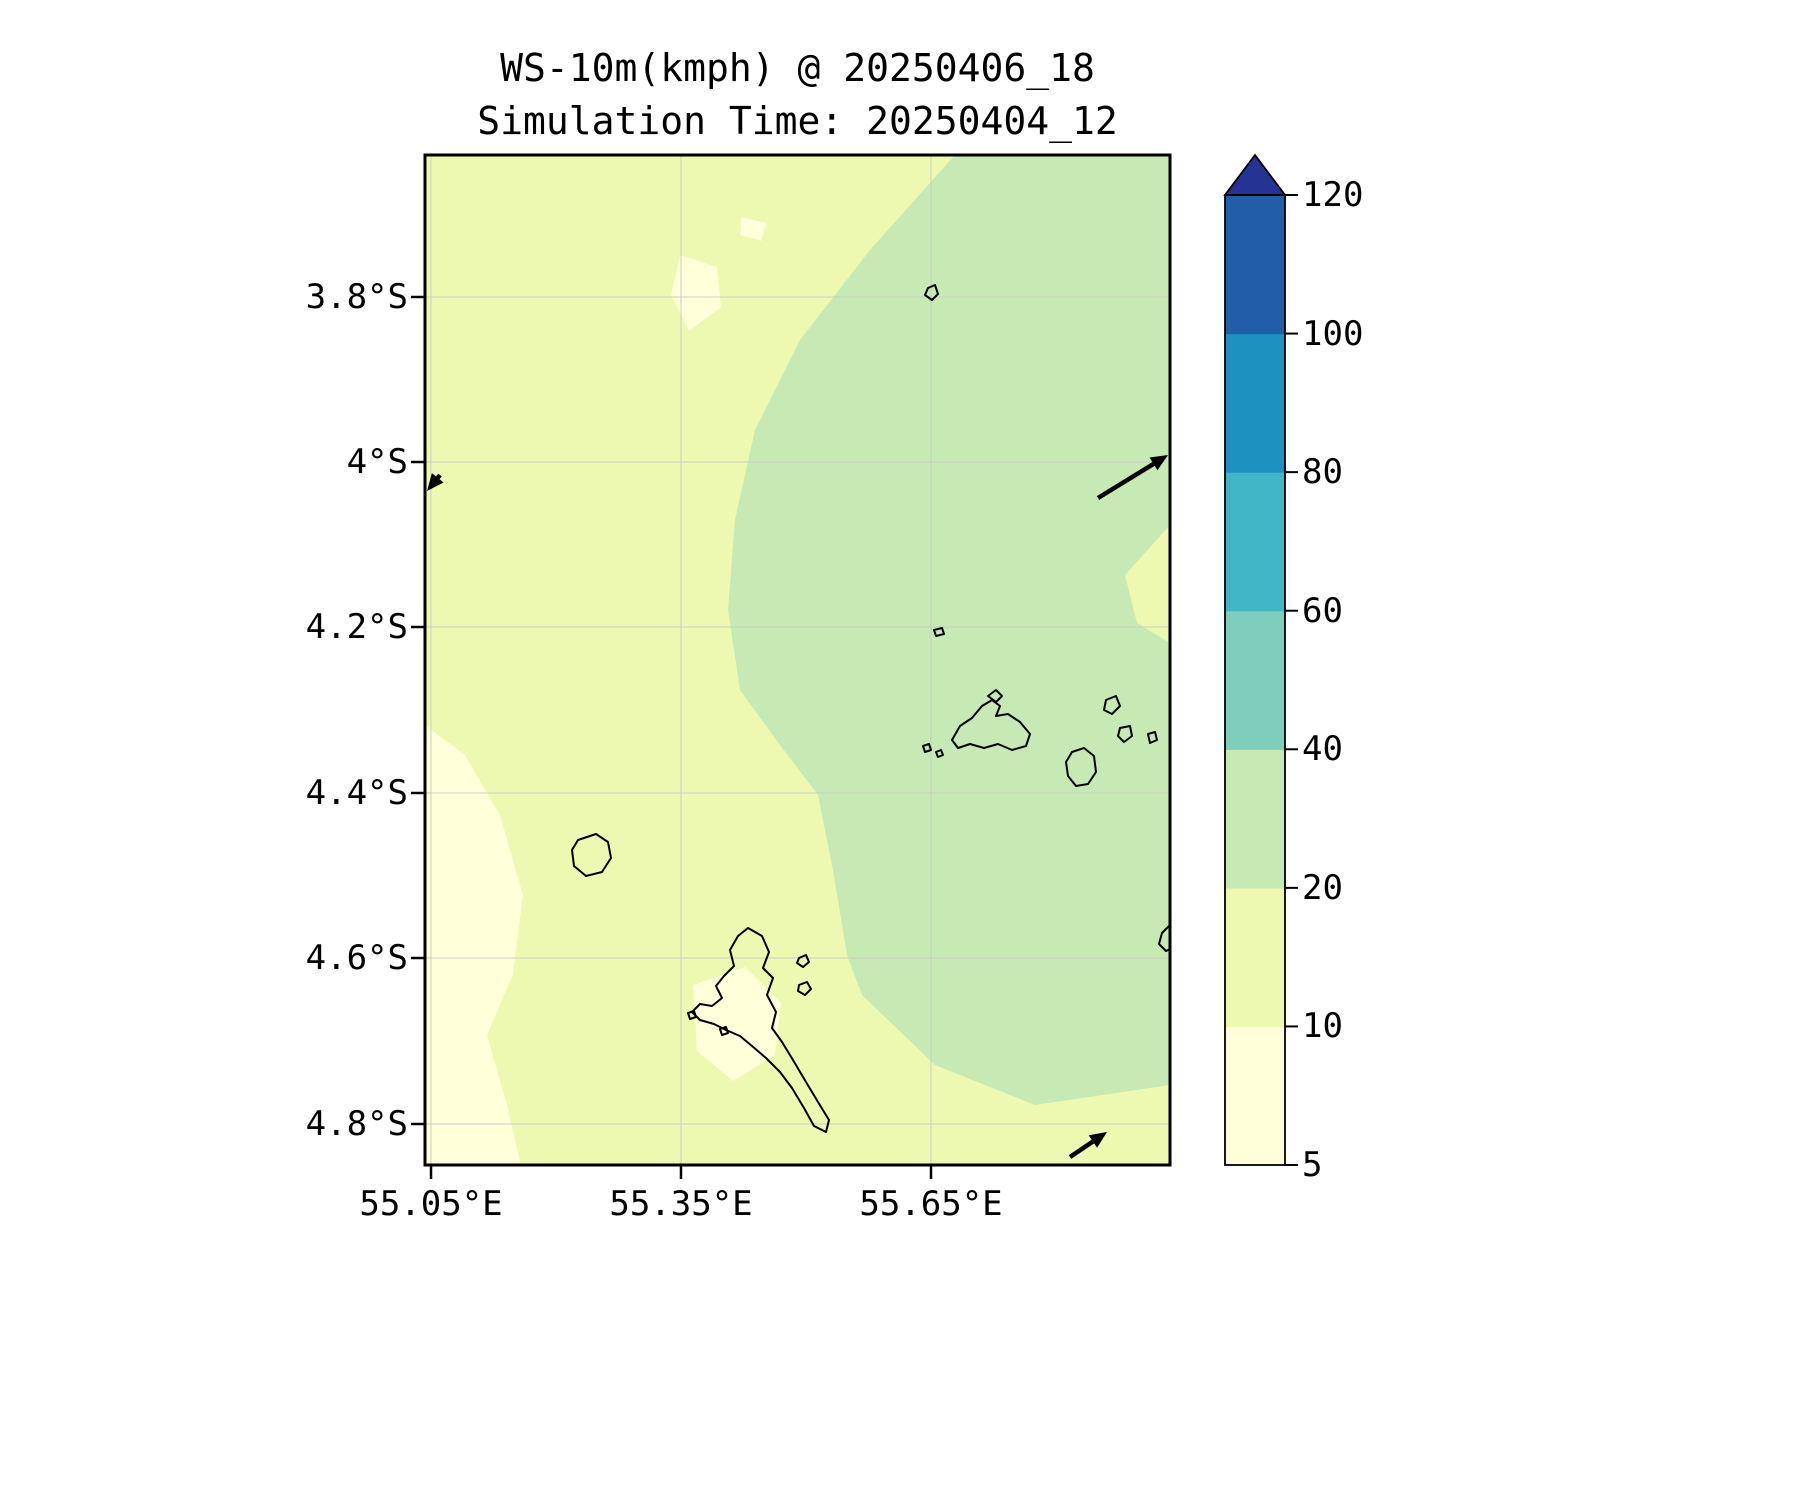 The image size is (1800, 1500). What do you see at coordinates (1255, 174) in the screenshot?
I see `colorbar-extend-arrow` at bounding box center [1255, 174].